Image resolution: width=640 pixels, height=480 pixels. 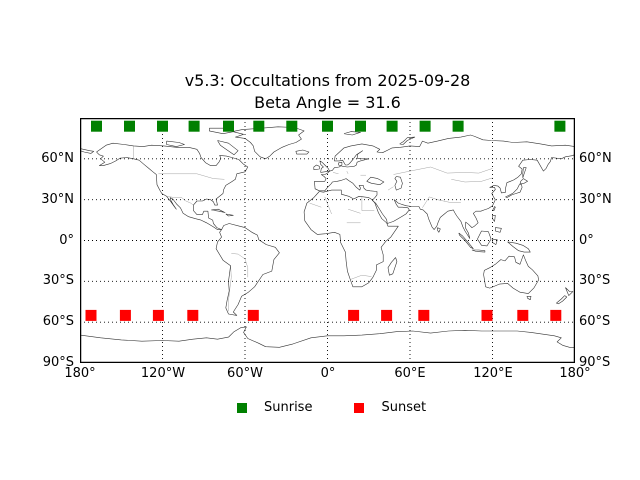 I want to click on legend: Sunrise Sunset, so click(x=331, y=408).